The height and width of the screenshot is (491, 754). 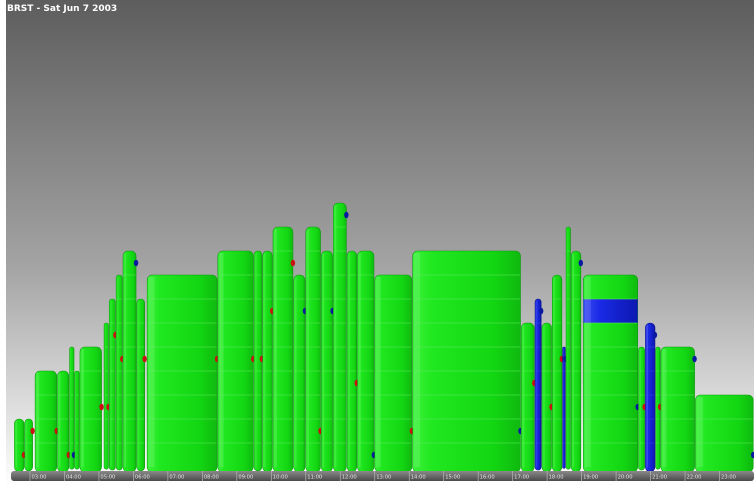 I want to click on tick-label: 16:00, so click(x=487, y=478).